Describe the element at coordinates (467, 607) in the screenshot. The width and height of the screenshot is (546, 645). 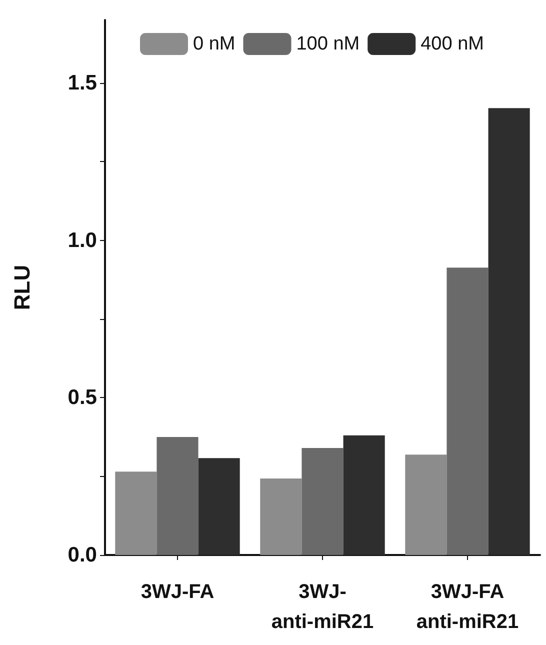
I see `x-tick-label: 3WJ-FA anti-miR21` at that location.